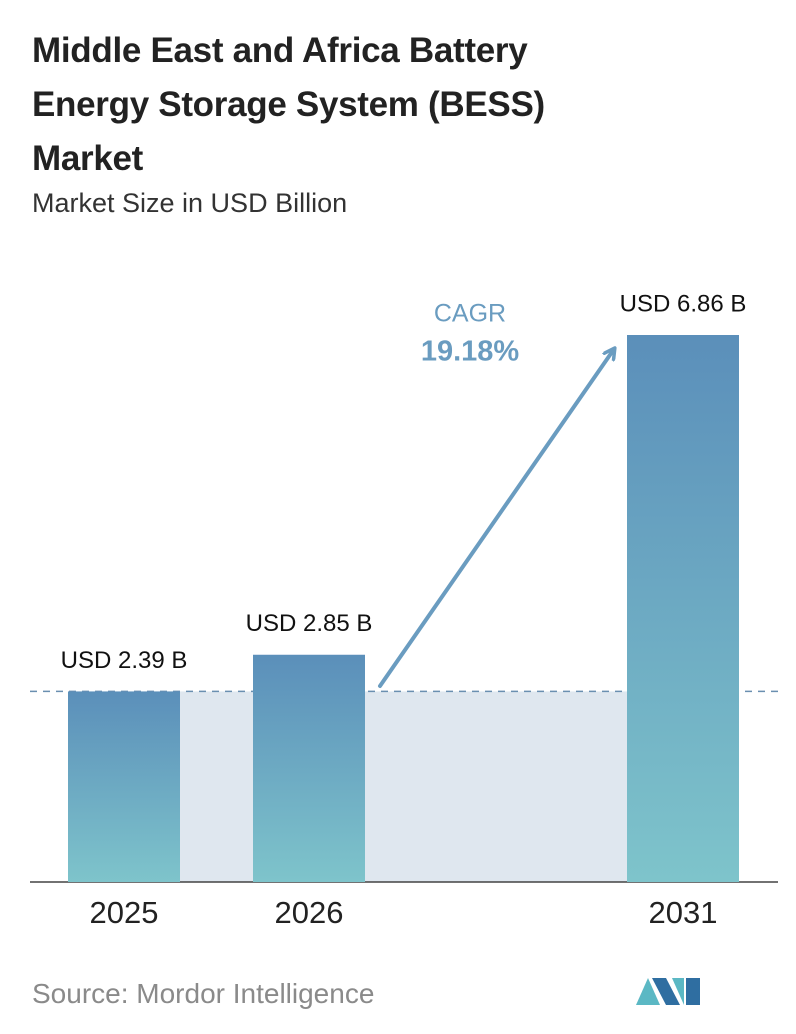 Image resolution: width=796 pixels, height=1034 pixels. Describe the element at coordinates (470, 314) in the screenshot. I see `cagr-label: CAGR` at that location.